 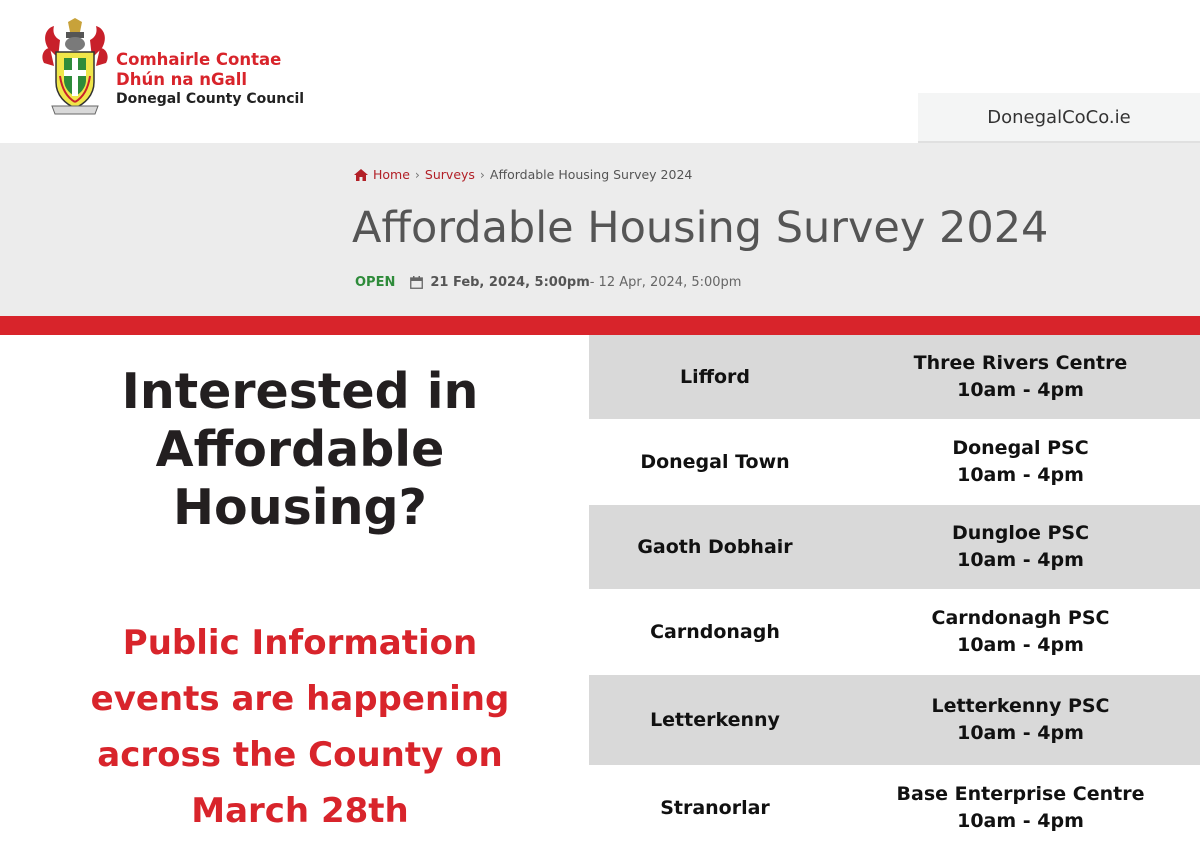 I want to click on event-row-donegal-town: Donegal Town Donegal PSC 10am - 4pm, so click(x=894, y=462).